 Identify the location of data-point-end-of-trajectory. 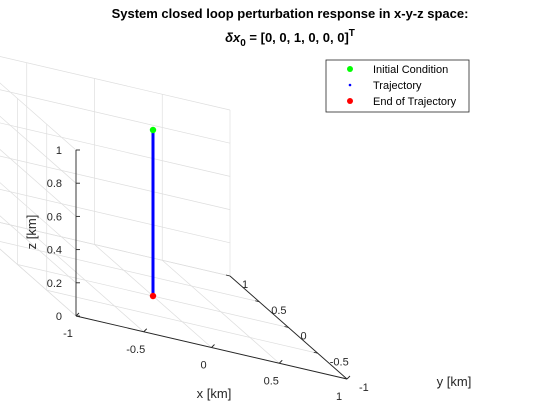
(153, 296).